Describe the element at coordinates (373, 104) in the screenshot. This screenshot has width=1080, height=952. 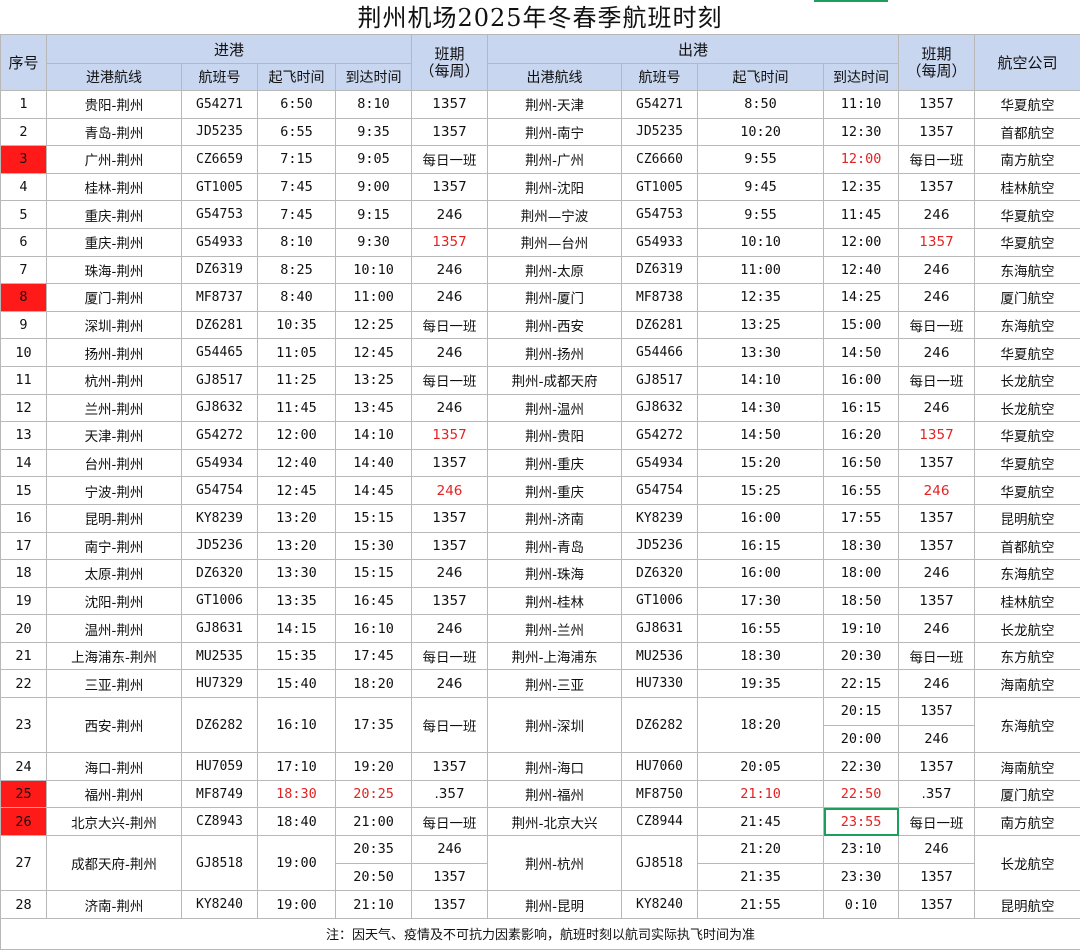
I see `arr-landing-cell: 8:10` at that location.